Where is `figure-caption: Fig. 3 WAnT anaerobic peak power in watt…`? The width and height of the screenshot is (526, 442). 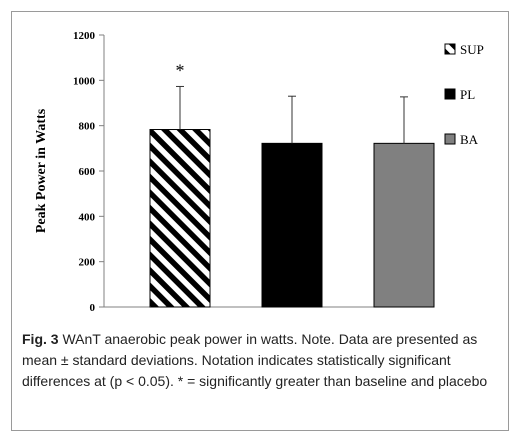 figure-caption: Fig. 3 WAnT anaerobic peak power in watt… is located at coordinates (261, 360).